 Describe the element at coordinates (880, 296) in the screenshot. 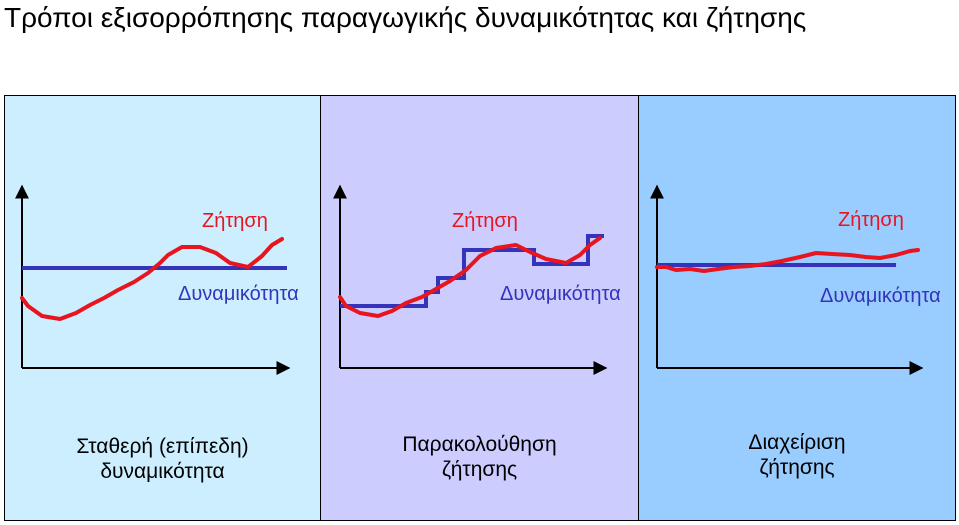

I see `capacity-label-panel-3: Δυναμικότητα` at that location.